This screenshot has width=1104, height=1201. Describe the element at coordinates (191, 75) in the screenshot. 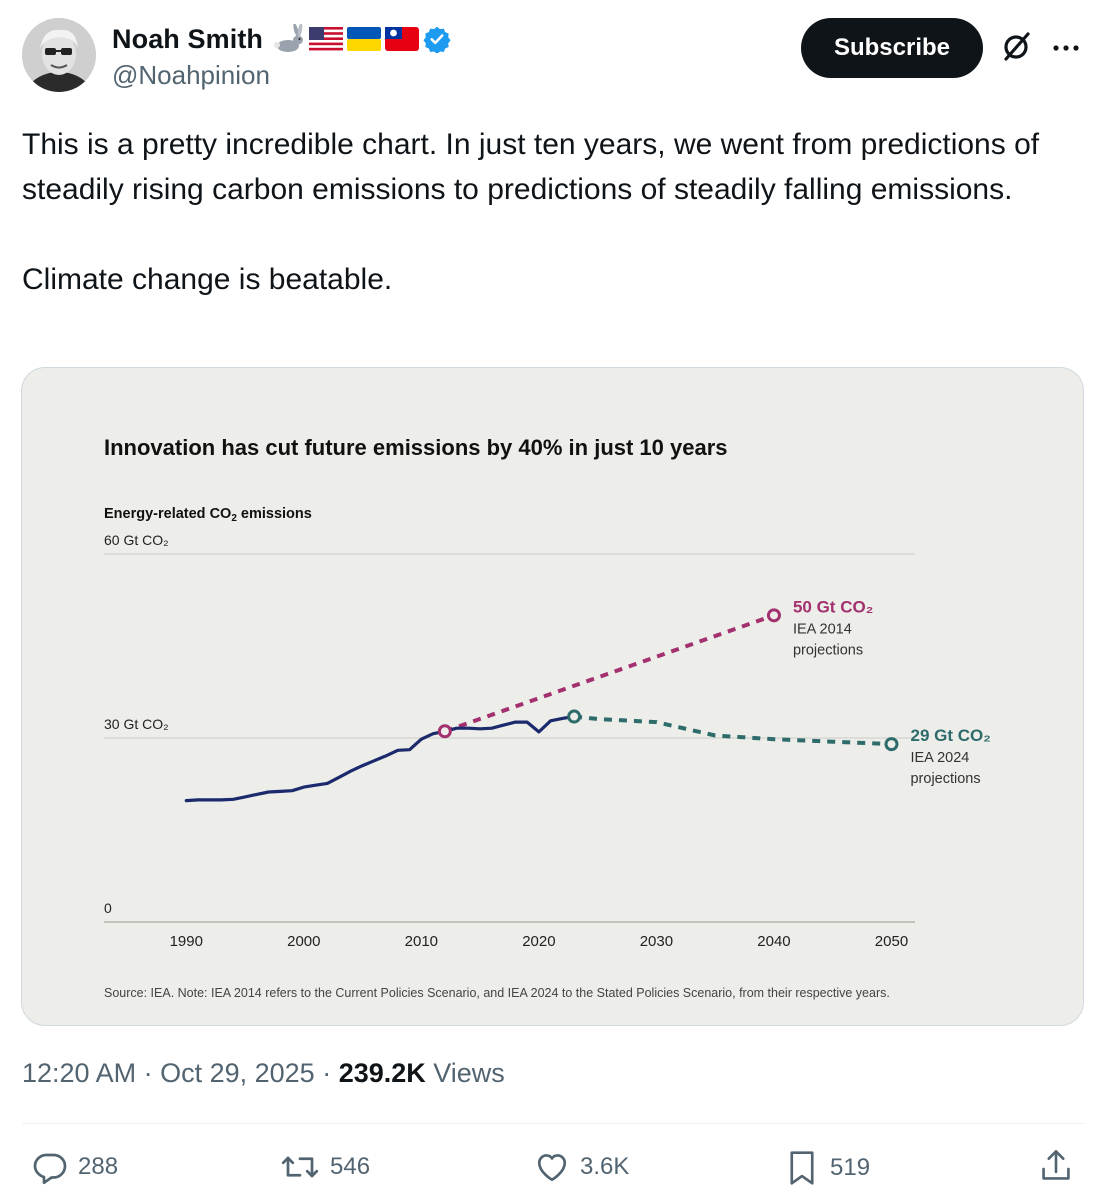

I see `author-handle: @Noahpinion` at that location.